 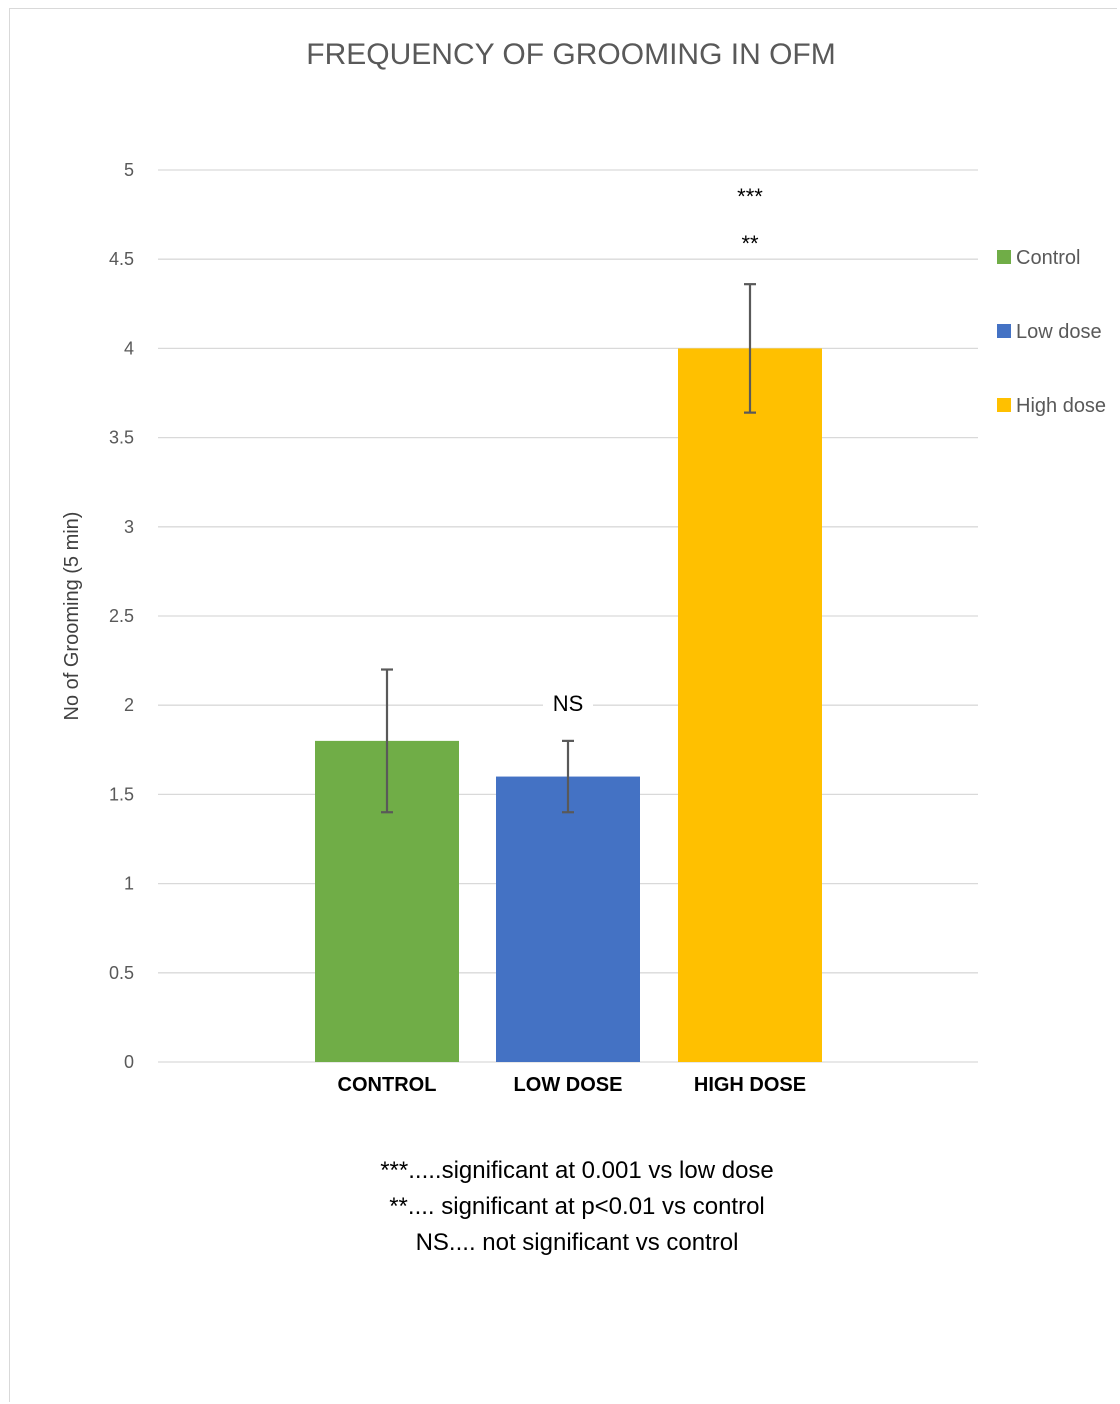 I want to click on y-tick-label: 5, so click(x=129, y=170).